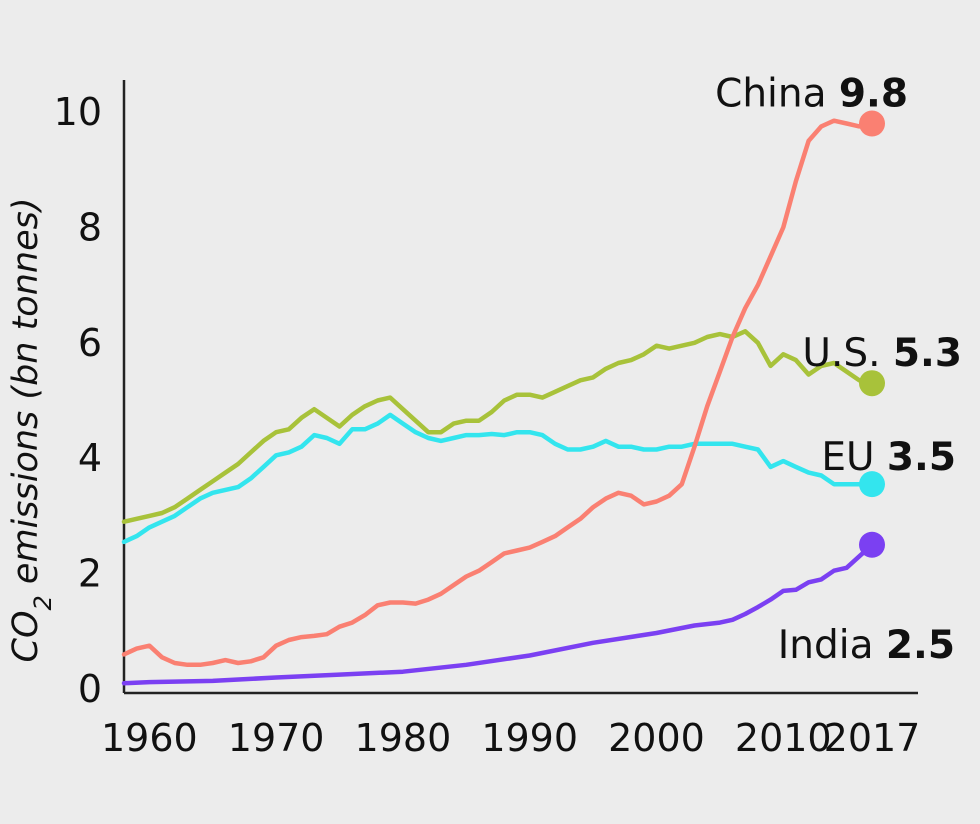 The image size is (980, 824). Describe the element at coordinates (498, 614) in the screenshot. I see `series-line-india` at that location.